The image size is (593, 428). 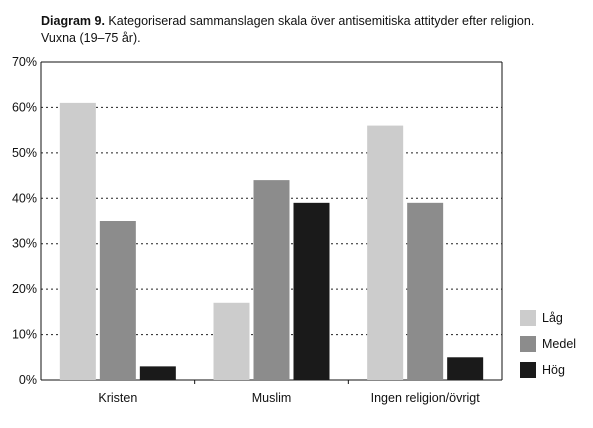 I want to click on x-tick-label: Muslim, so click(x=272, y=398).